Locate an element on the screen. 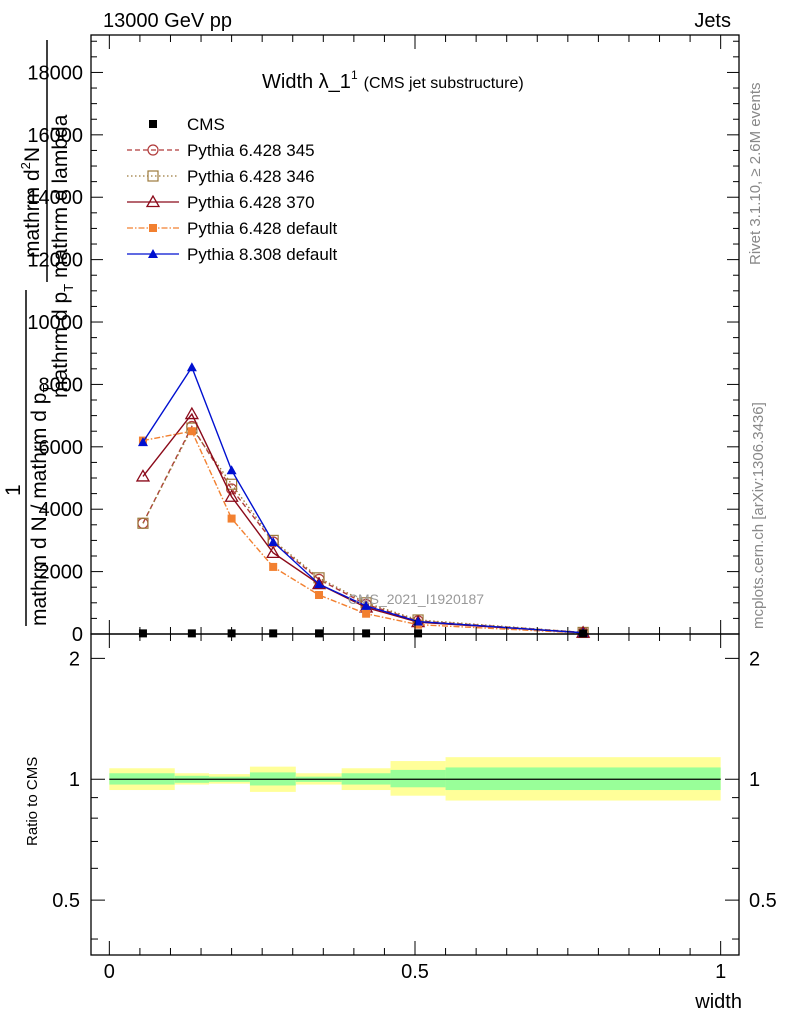  xtick-label: 1 is located at coordinates (720, 972).